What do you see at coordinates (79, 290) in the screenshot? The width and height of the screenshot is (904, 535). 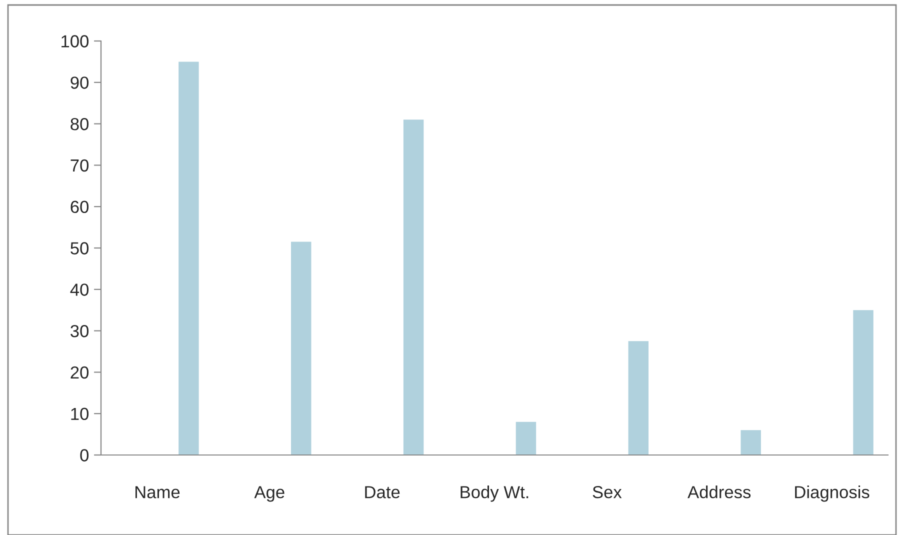 I see `y-tick-label: 40` at bounding box center [79, 290].